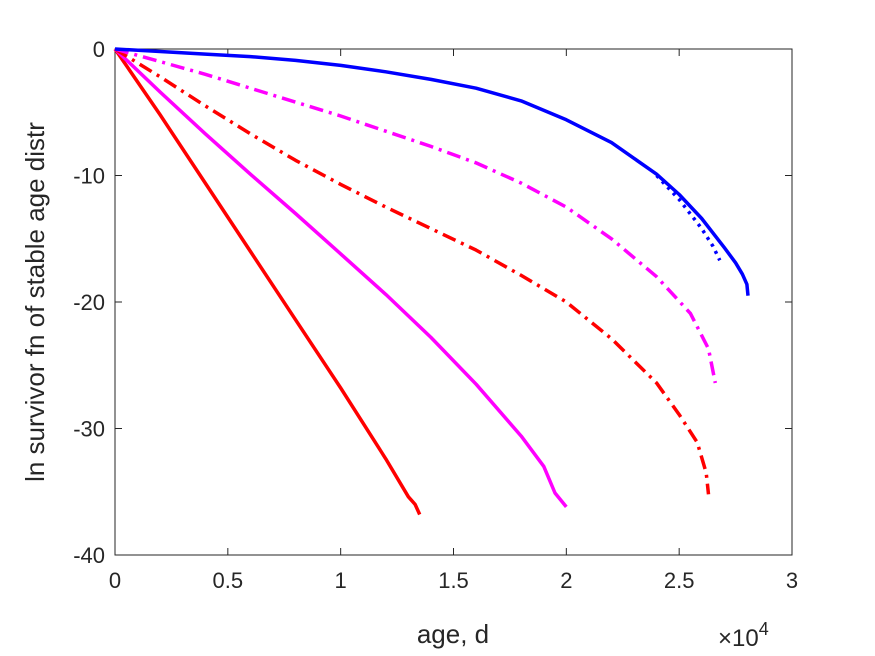 This screenshot has height=656, width=875. What do you see at coordinates (792, 580) in the screenshot?
I see `x-tick-label: 3` at bounding box center [792, 580].